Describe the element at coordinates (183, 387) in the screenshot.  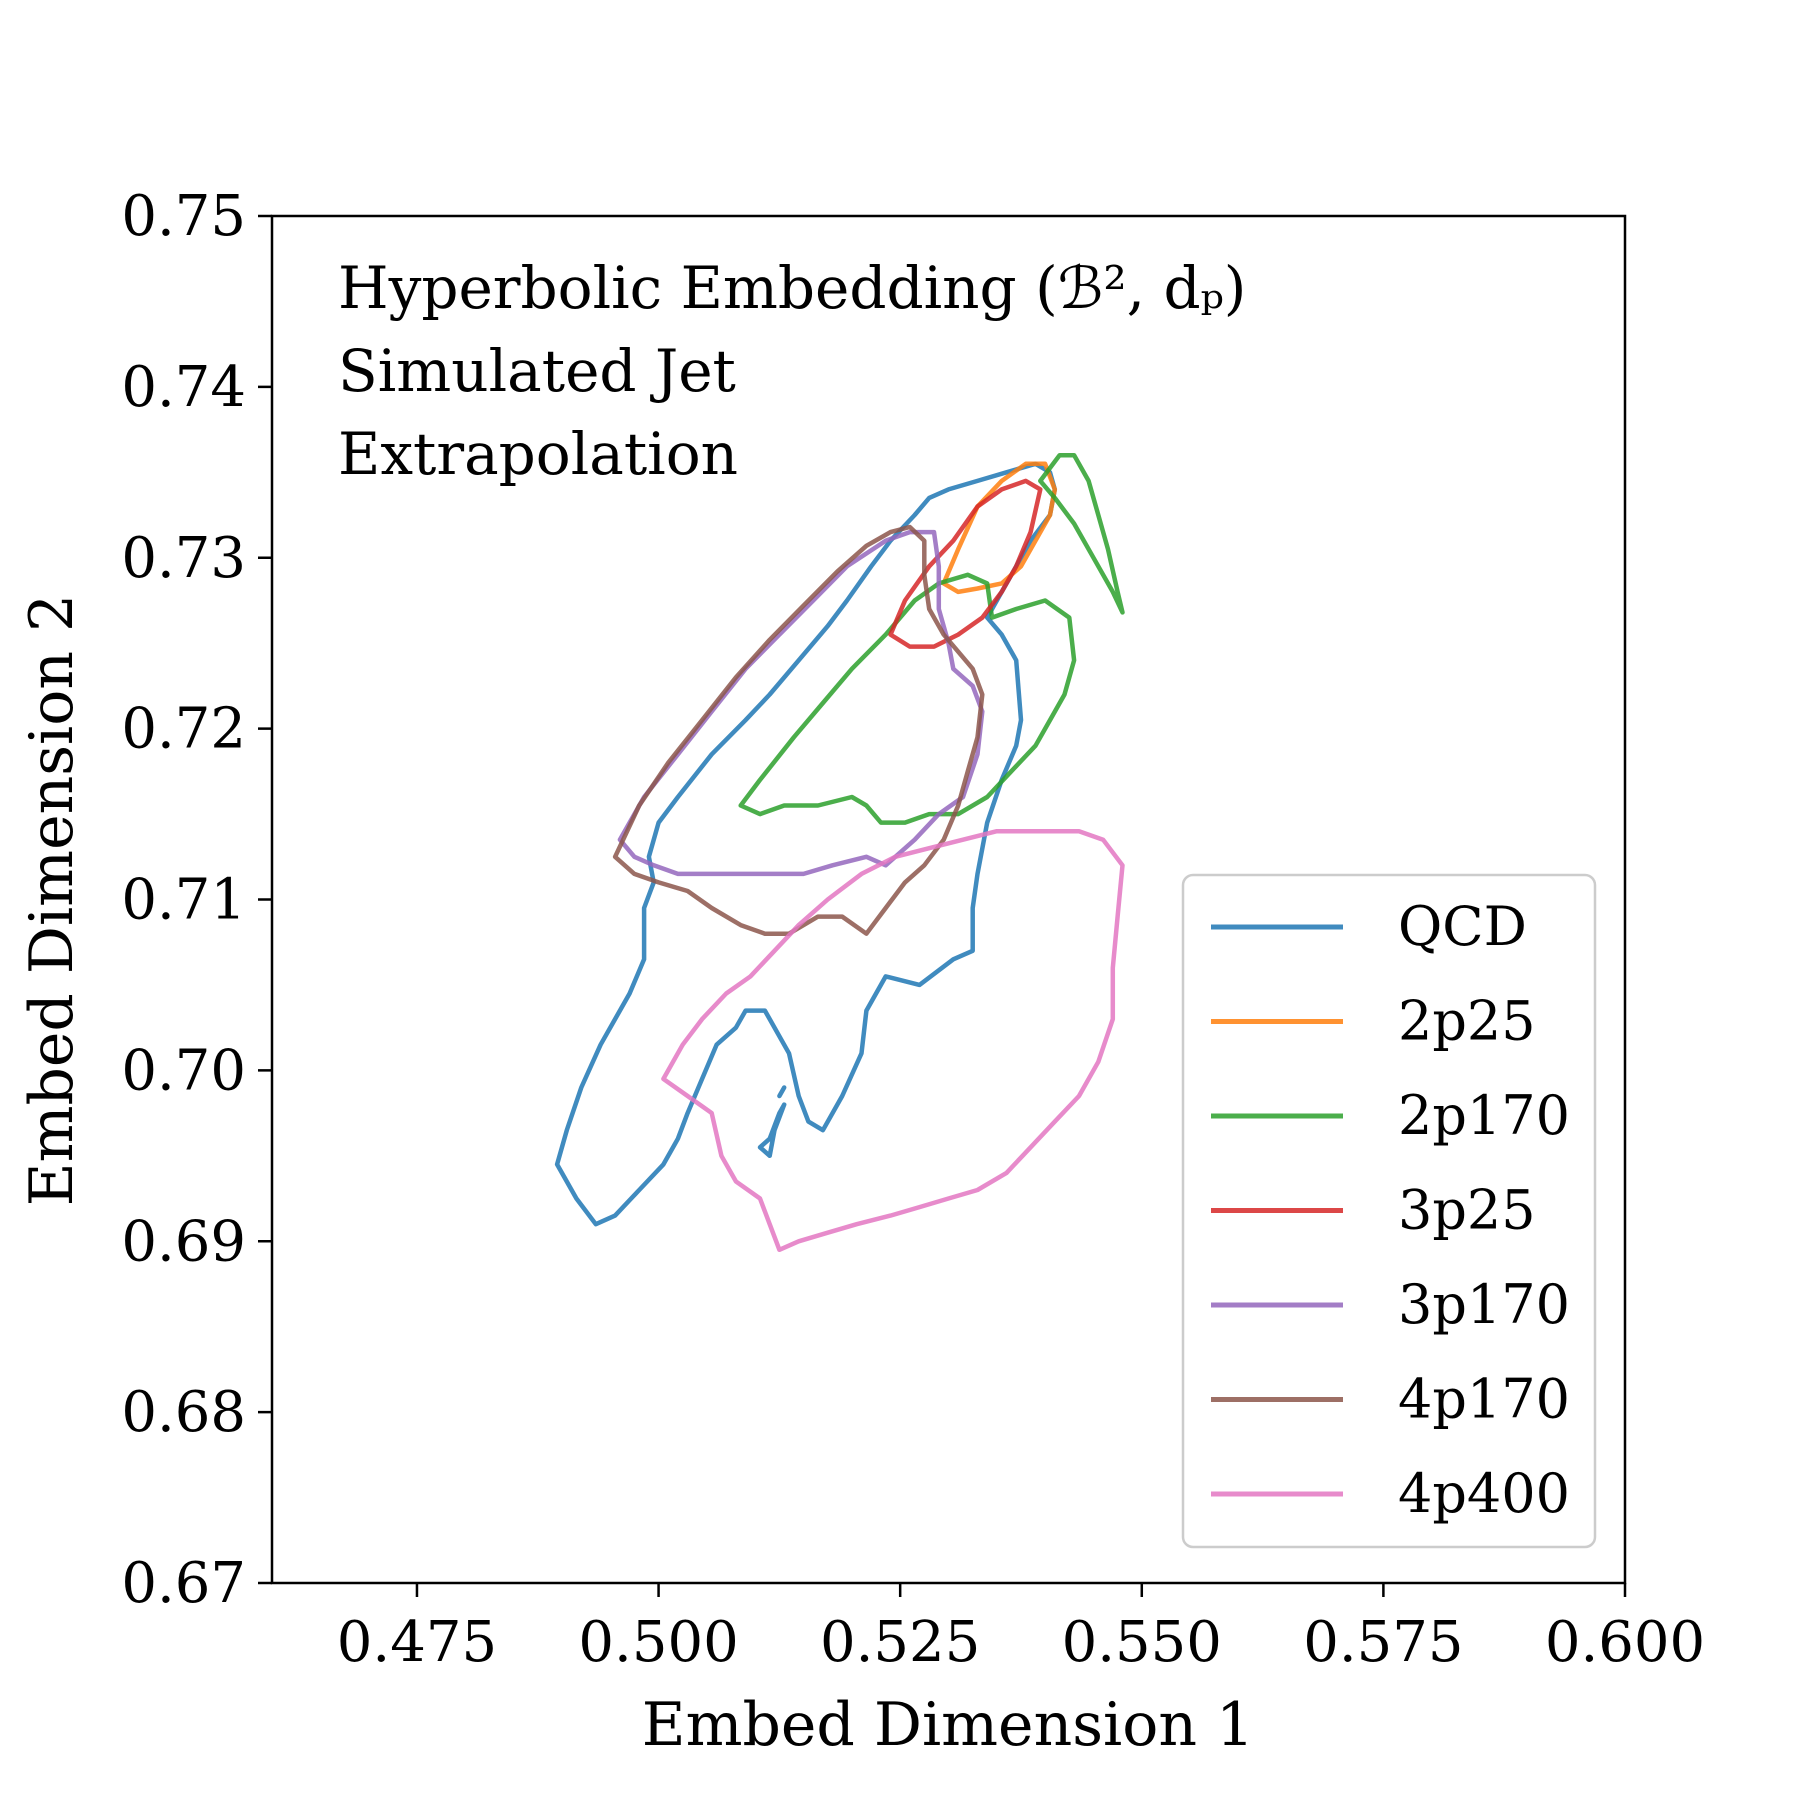
I see `y-tick-label: 0.74` at that location.